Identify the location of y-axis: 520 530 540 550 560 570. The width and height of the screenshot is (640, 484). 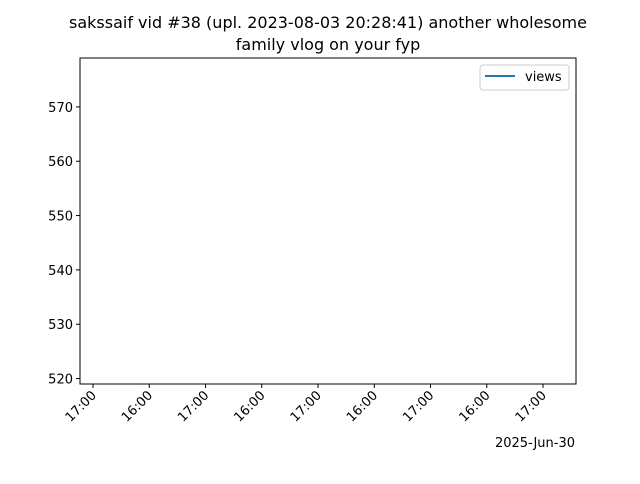
(64, 244).